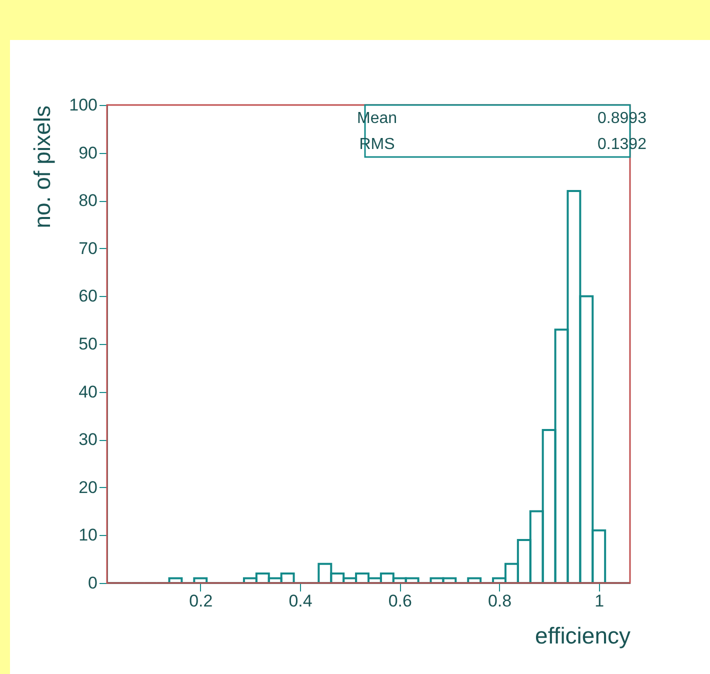 The width and height of the screenshot is (710, 674). What do you see at coordinates (88, 296) in the screenshot?
I see `y-tick-label: 60` at bounding box center [88, 296].